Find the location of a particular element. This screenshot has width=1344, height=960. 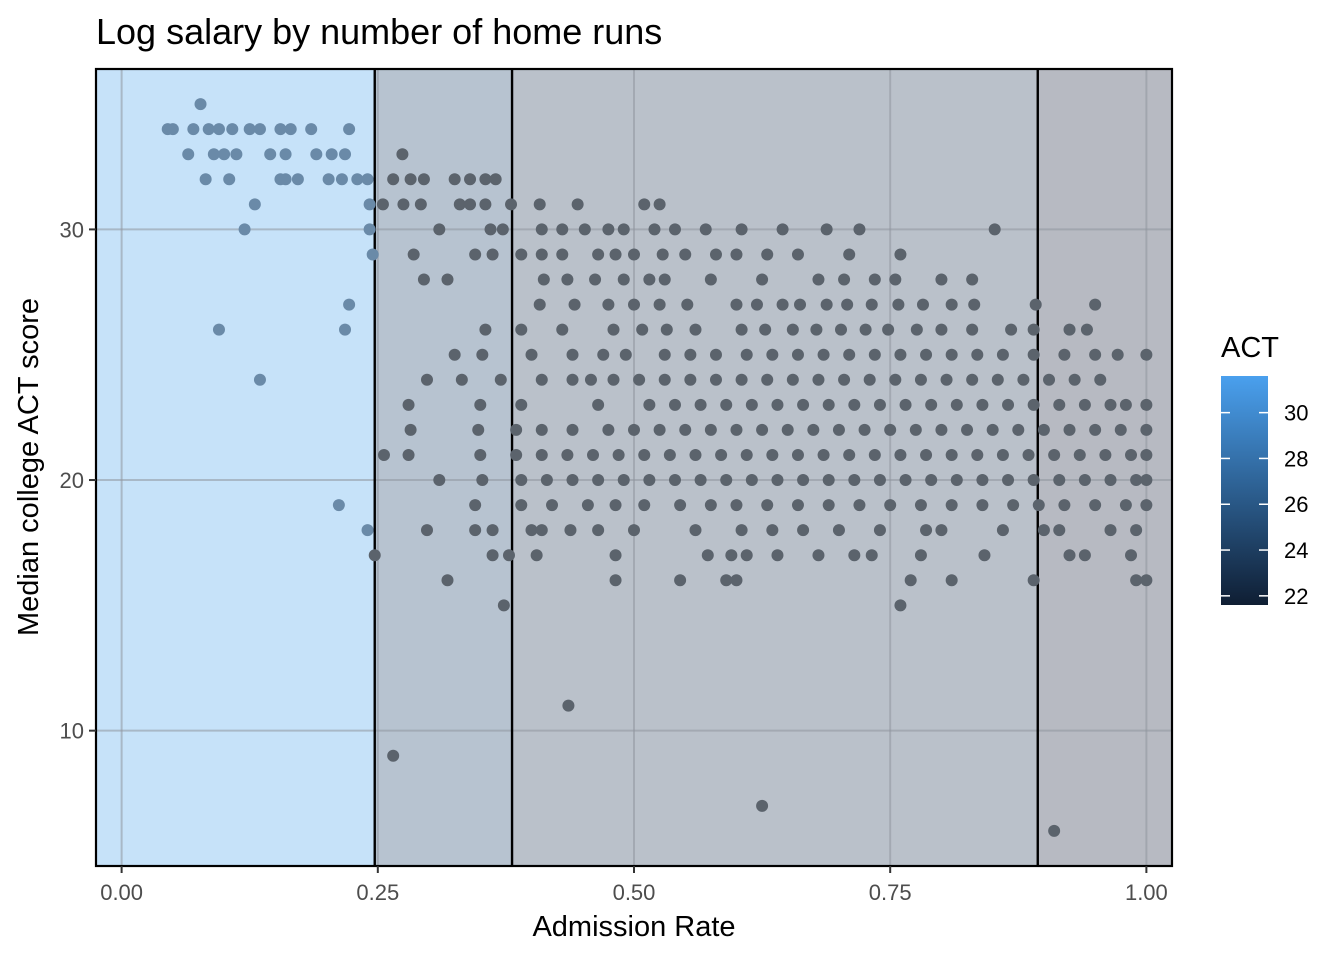

x-tick-label: 0.50 is located at coordinates (634, 892).